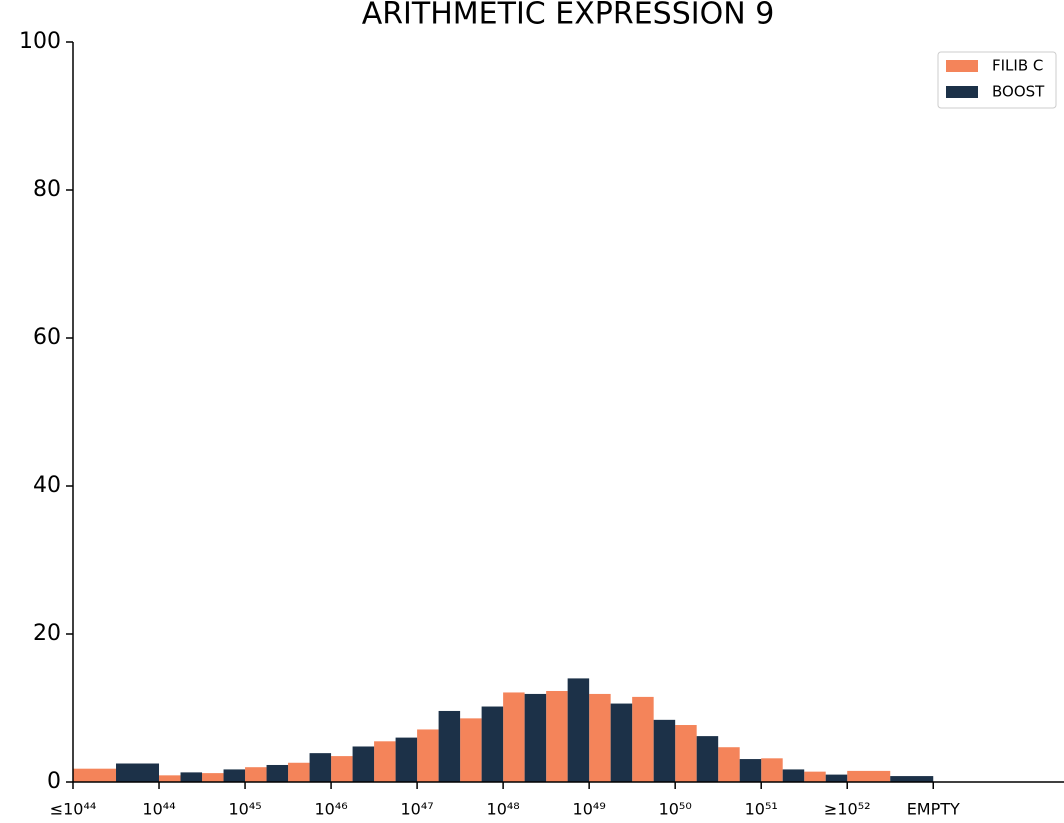 The width and height of the screenshot is (1064, 823). Describe the element at coordinates (761, 809) in the screenshot. I see `x-tick-label: 10⁵¹` at that location.